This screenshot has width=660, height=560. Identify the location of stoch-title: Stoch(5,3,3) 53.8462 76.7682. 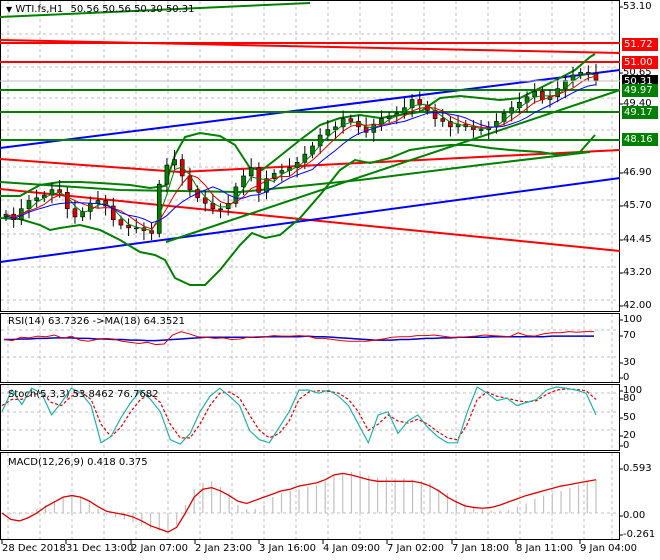
(83, 394).